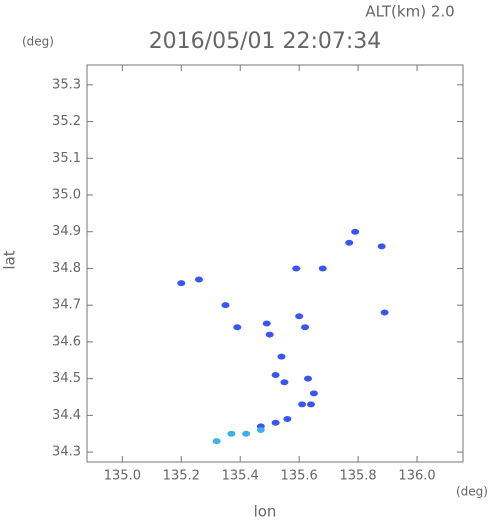 This screenshot has height=521, width=491. I want to click on y-tick-label: 34.3, so click(66, 452).